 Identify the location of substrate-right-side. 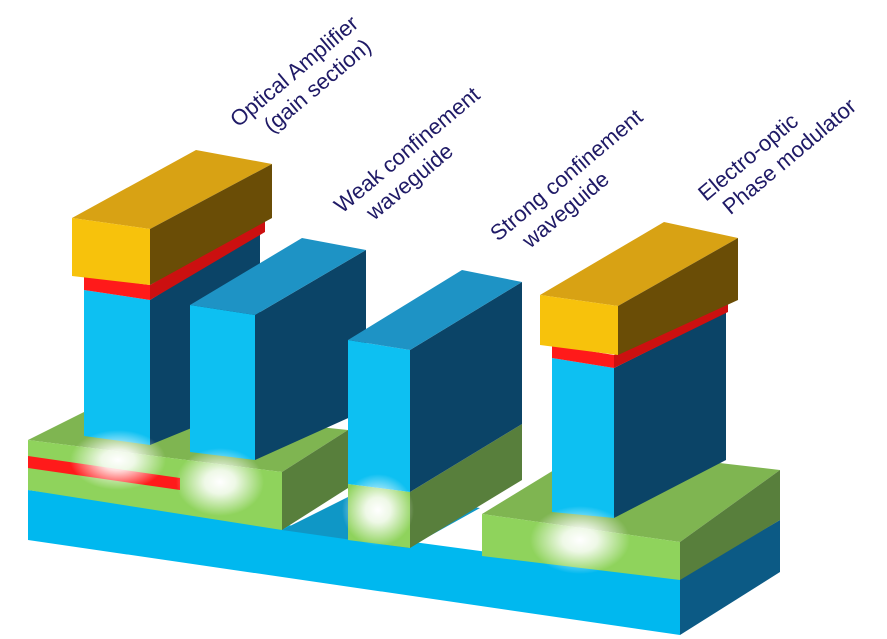
(730, 577).